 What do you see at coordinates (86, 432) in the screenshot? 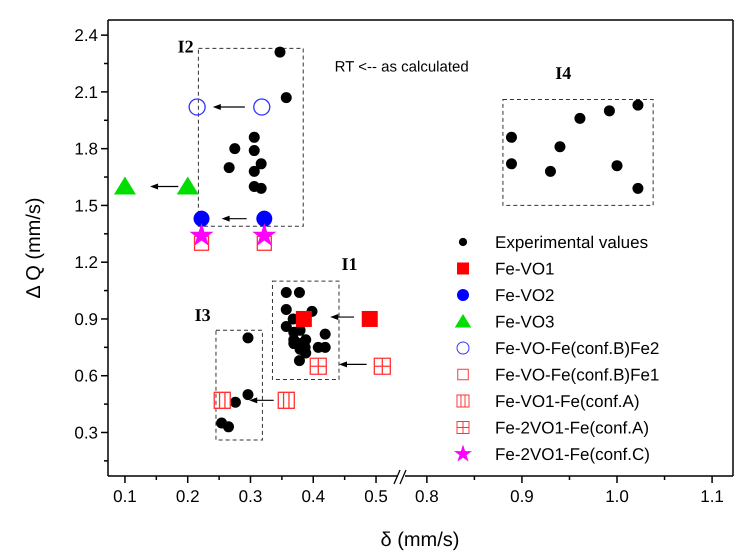
I see `y-tick-label: 0.3` at bounding box center [86, 432].